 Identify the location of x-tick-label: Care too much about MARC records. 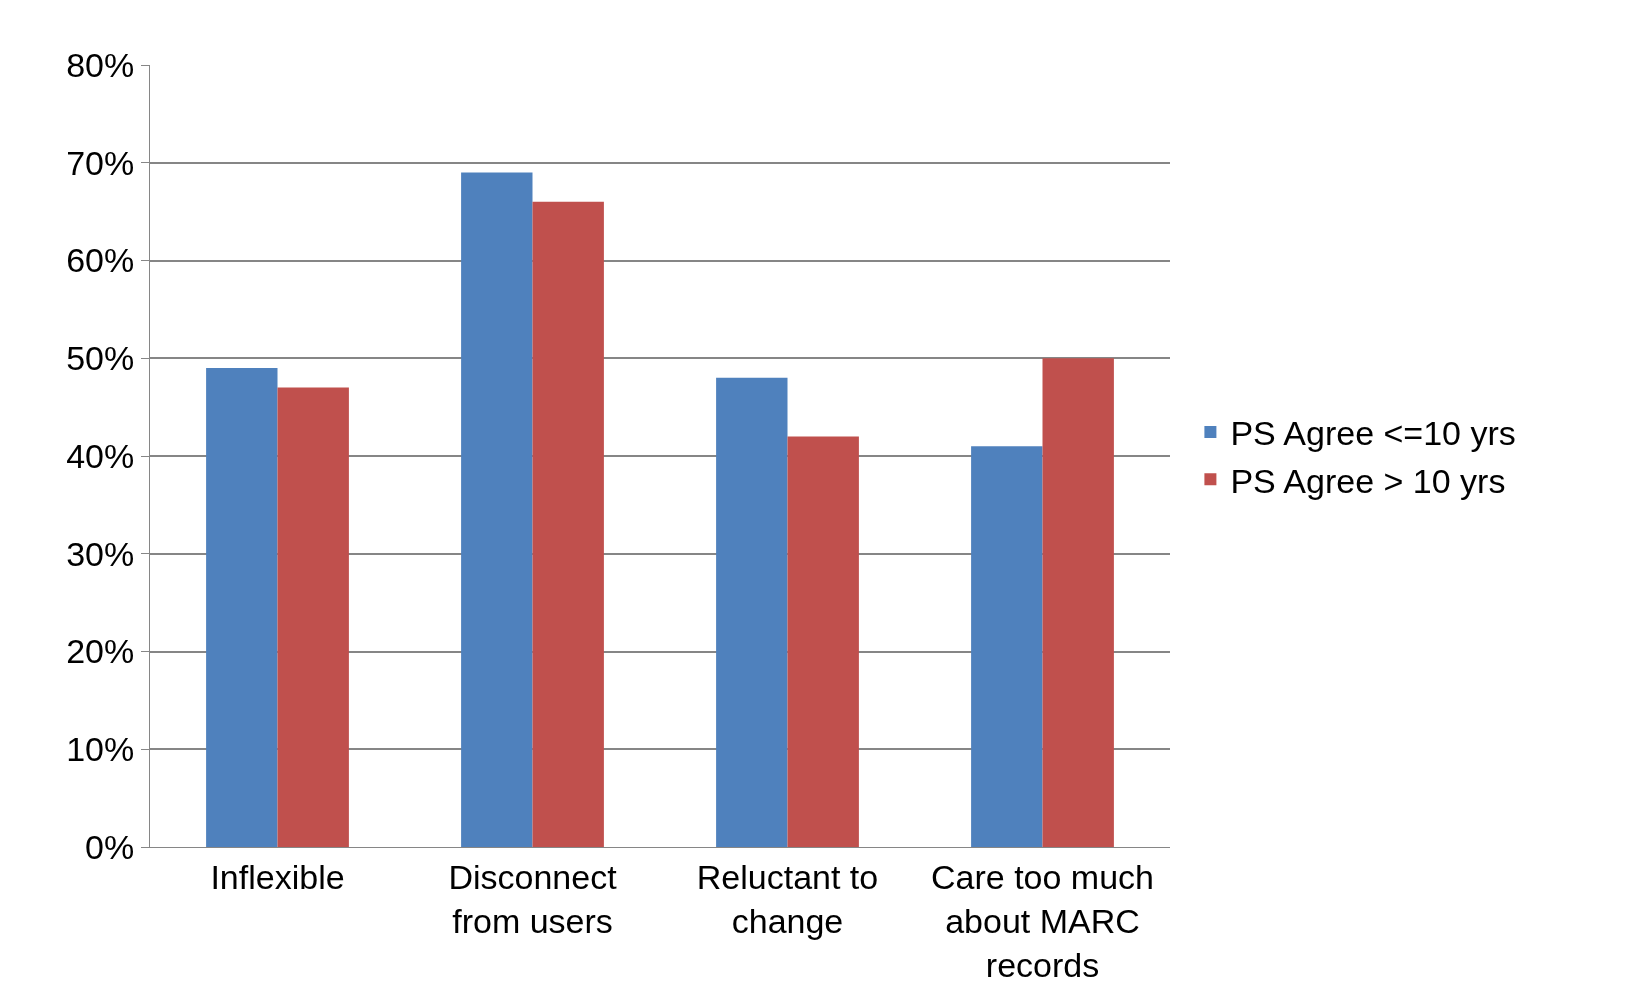
(1042, 921).